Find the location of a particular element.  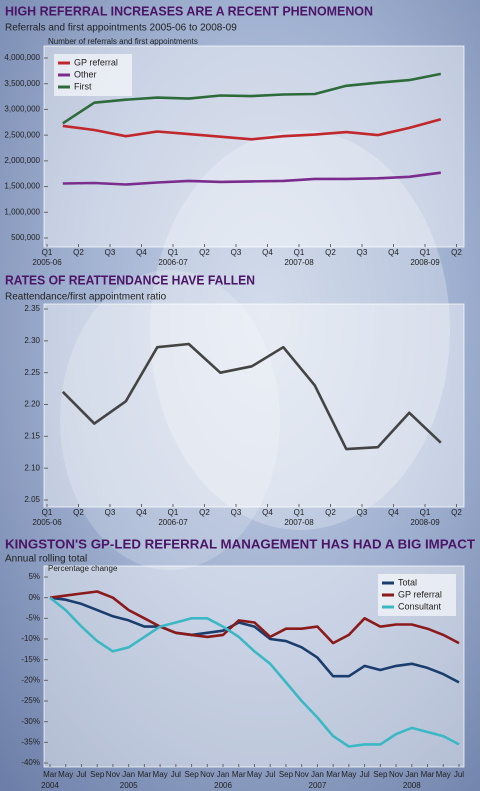

y-tick-label: 2.10 is located at coordinates (32, 467).